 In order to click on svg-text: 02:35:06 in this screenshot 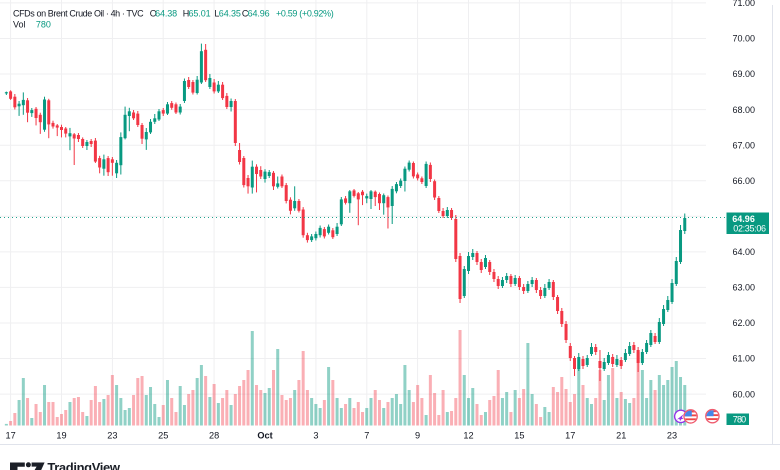, I will do `click(749, 229)`.